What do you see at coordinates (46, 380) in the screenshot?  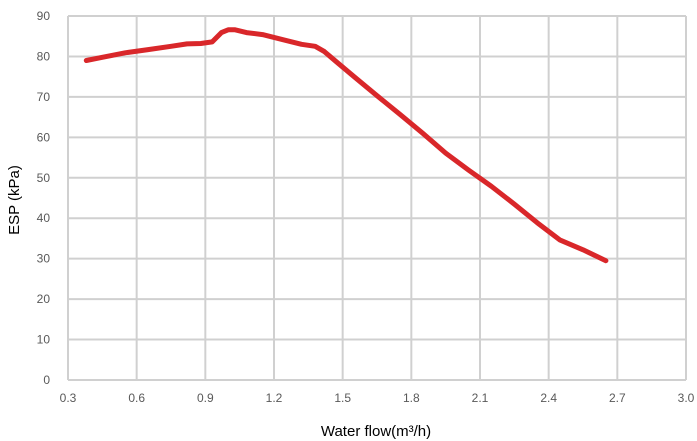 I see `y-tick-label: 0` at bounding box center [46, 380].